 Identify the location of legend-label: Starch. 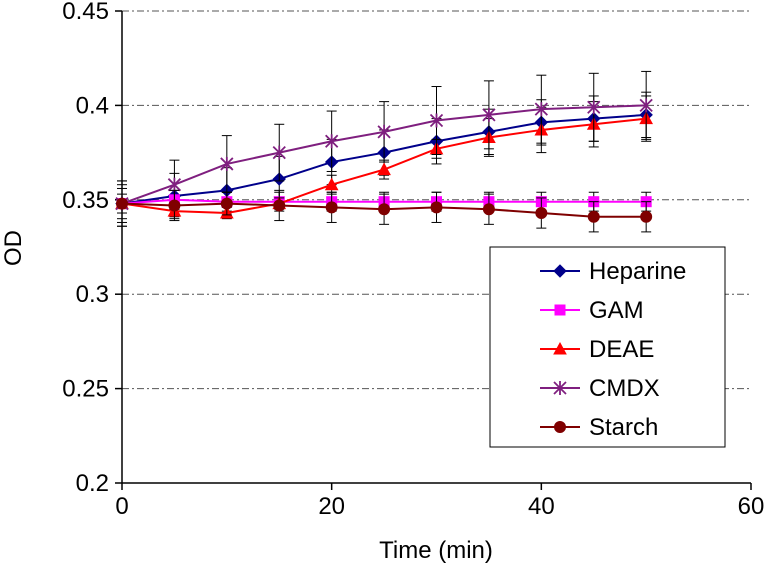
(623, 427).